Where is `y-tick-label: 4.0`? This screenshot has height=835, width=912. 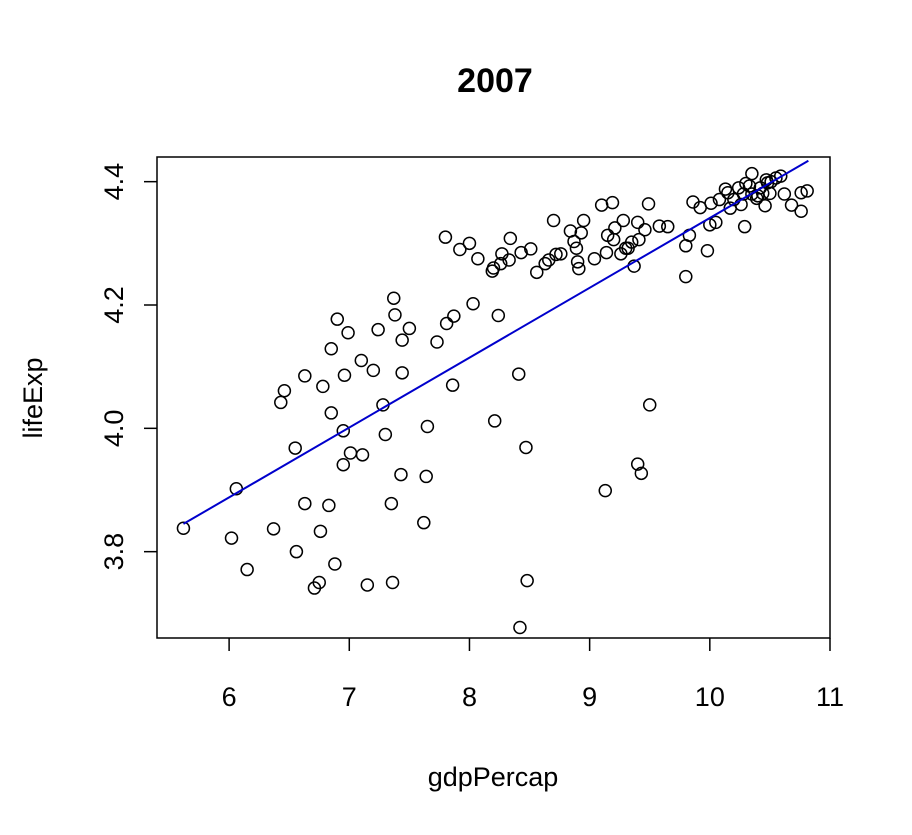 y-tick-label: 4.0 is located at coordinates (114, 429).